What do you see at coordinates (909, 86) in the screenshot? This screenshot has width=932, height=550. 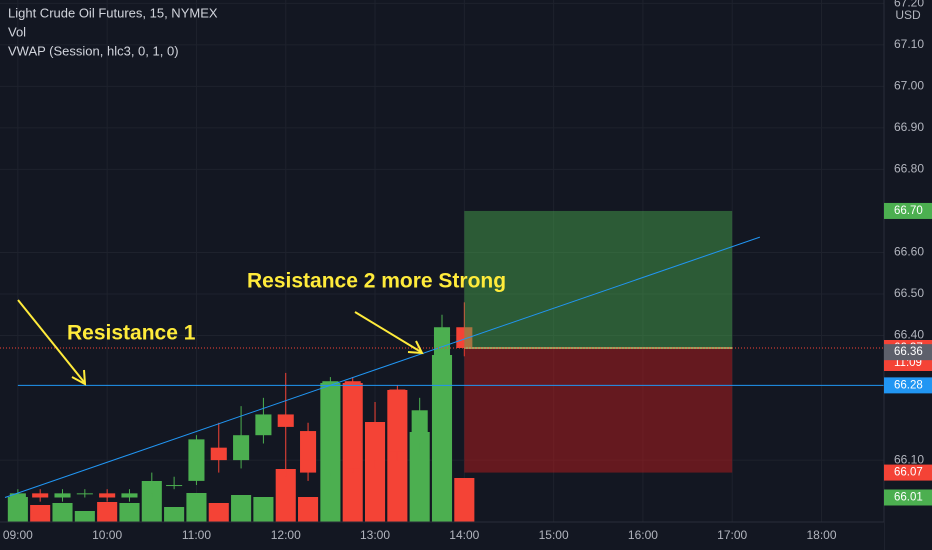 I see `y-tick-label: 67.00` at bounding box center [909, 86].